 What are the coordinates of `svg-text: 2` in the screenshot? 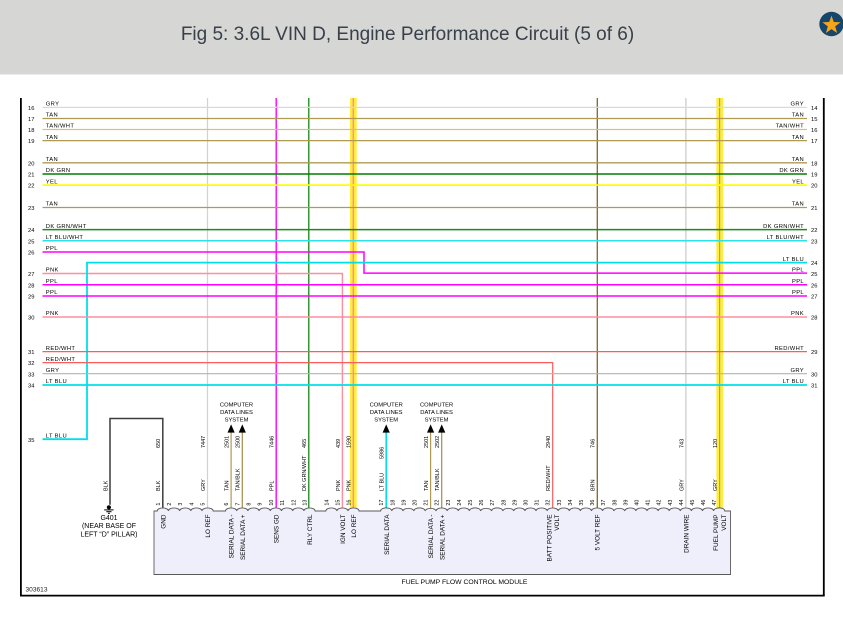 It's located at (170, 504).